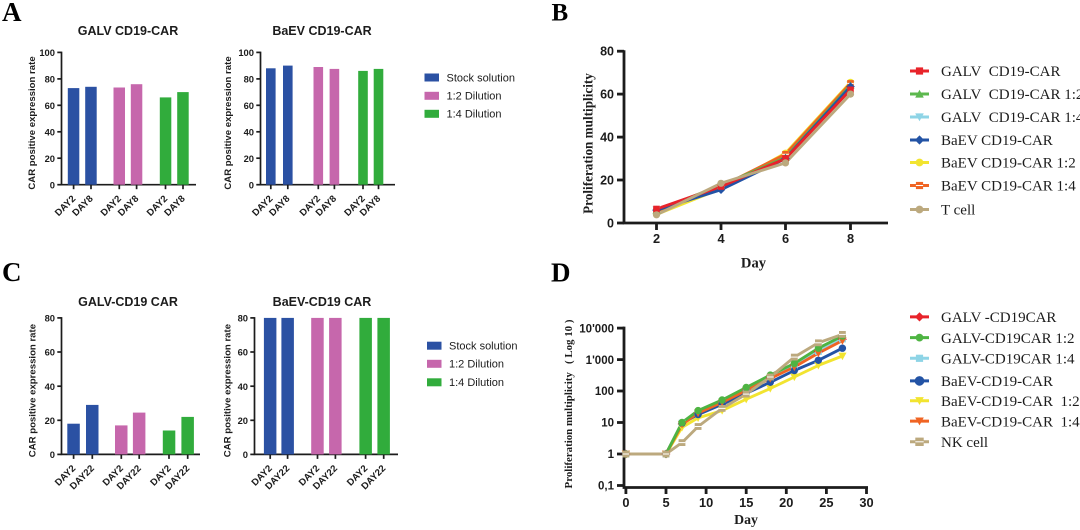 The height and width of the screenshot is (530, 1080). I want to click on svg-text: 1'000, so click(600, 361).